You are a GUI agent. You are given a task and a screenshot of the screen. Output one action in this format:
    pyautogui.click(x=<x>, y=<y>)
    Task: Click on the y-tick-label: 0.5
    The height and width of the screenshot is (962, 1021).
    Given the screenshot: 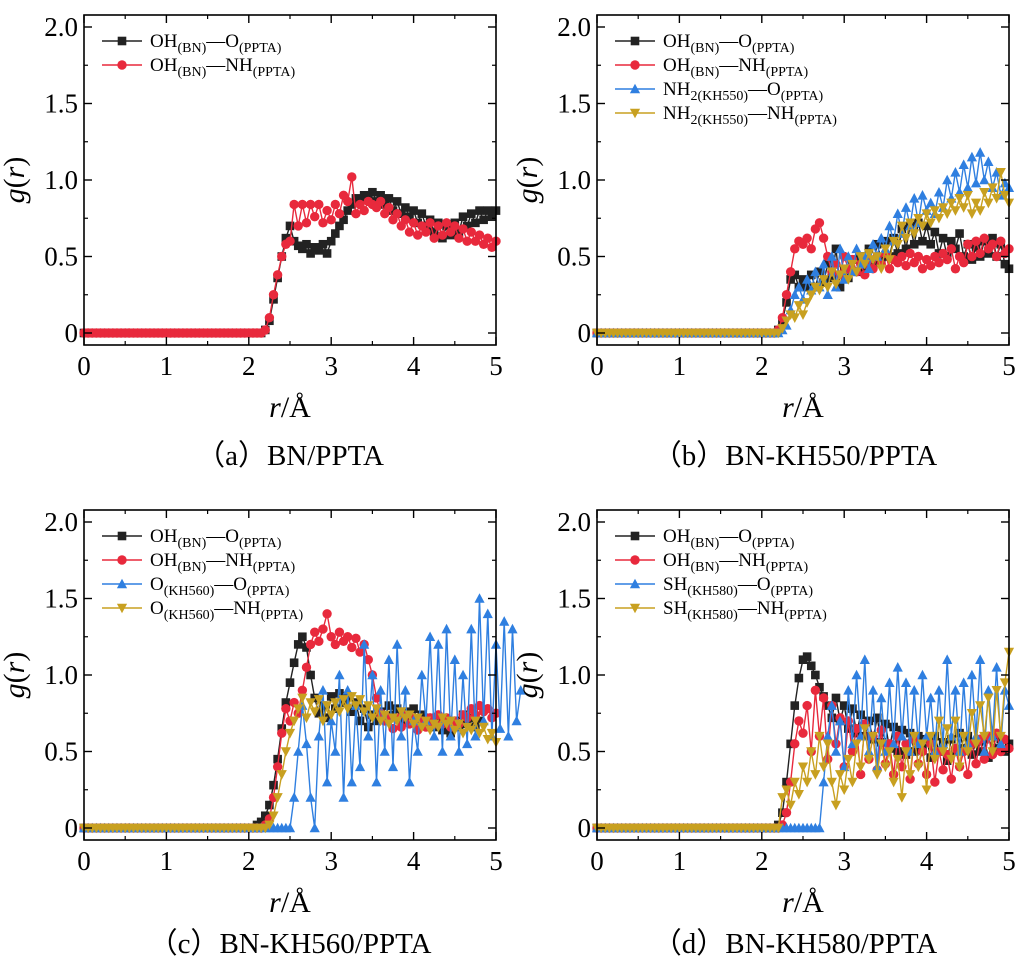 What is the action you would take?
    pyautogui.click(x=61, y=257)
    